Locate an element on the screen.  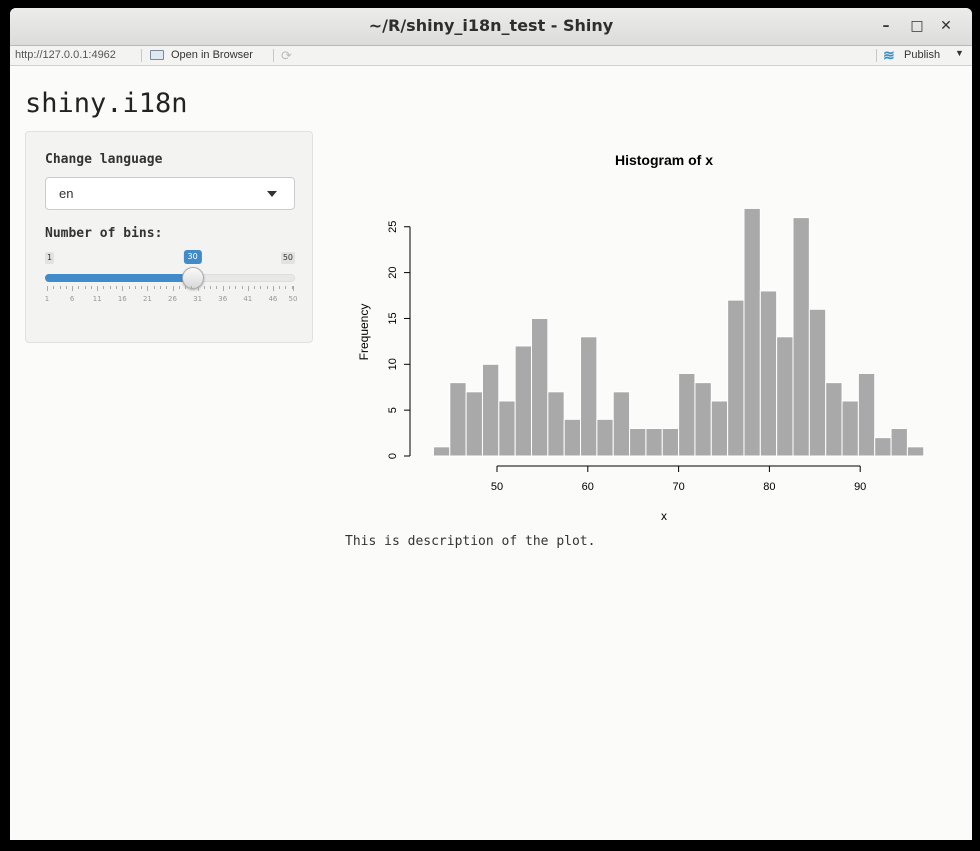
maximize-icon: □ is located at coordinates (917, 26).